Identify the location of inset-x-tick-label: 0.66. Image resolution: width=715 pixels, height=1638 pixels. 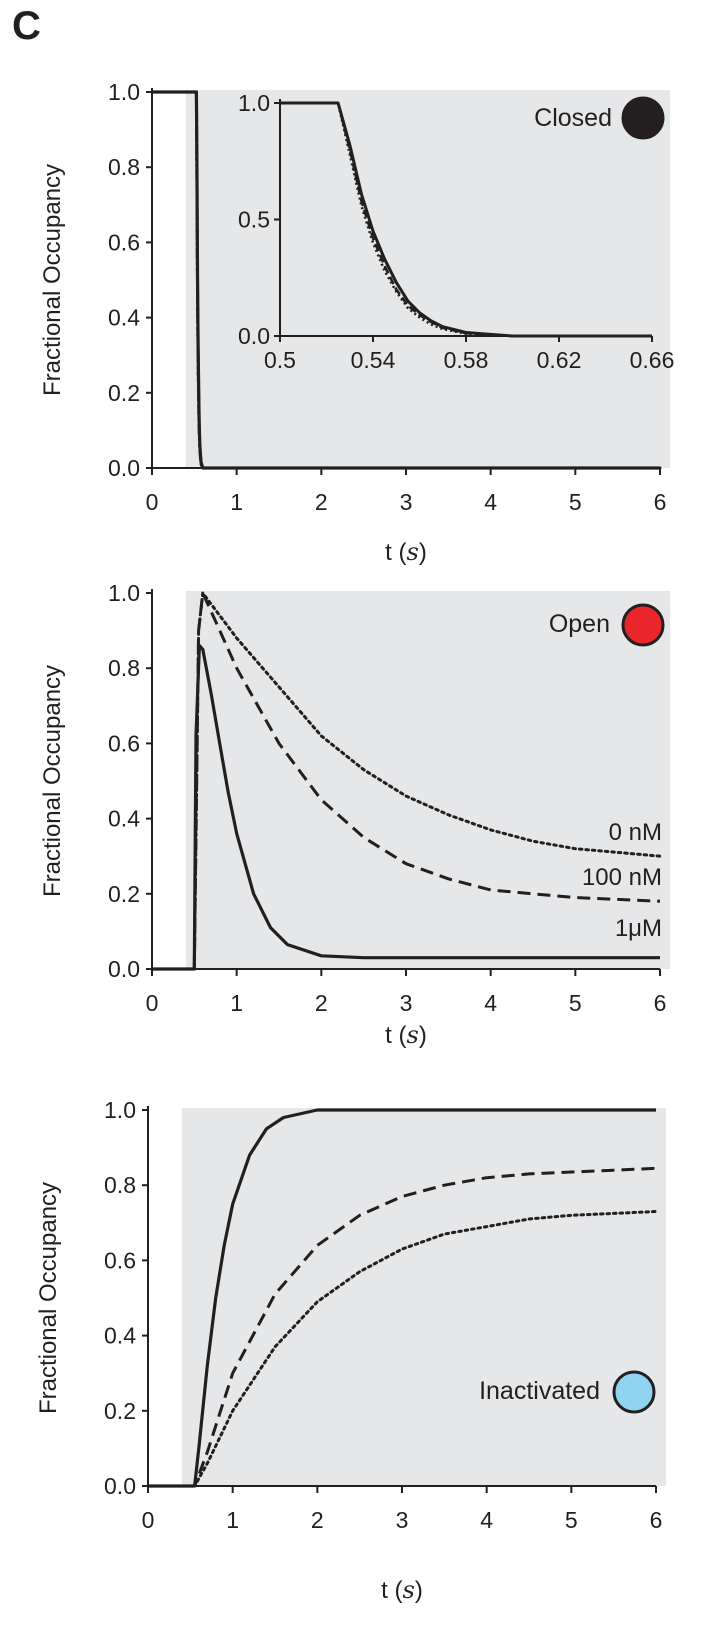
(652, 360).